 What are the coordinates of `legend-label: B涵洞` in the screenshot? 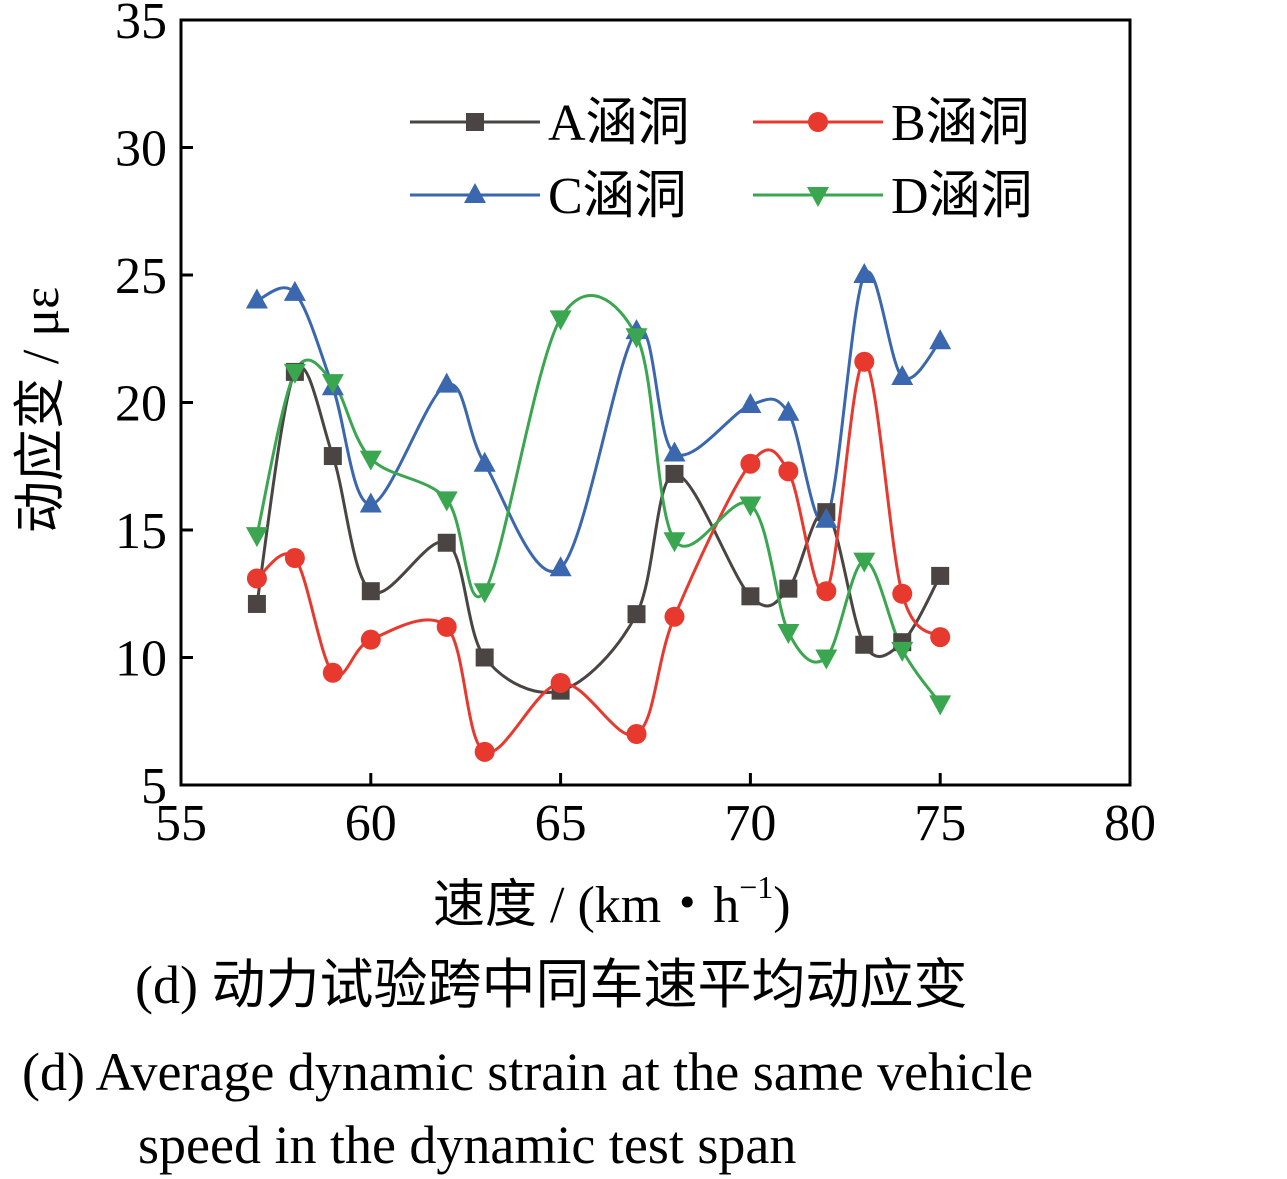 It's located at (960, 123).